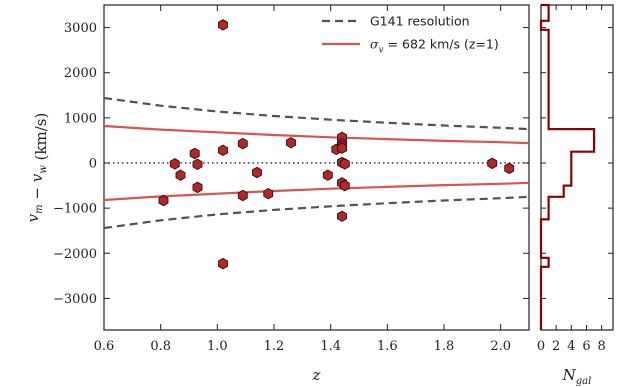 This screenshot has height=387, width=628. I want to click on x-tick-label: 0.6, so click(104, 346).